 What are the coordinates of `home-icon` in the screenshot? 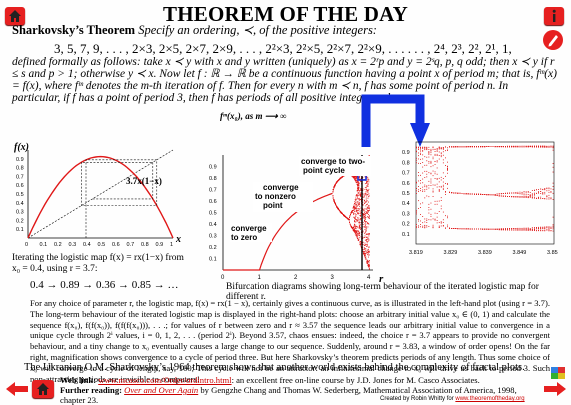 It's located at (43, 389).